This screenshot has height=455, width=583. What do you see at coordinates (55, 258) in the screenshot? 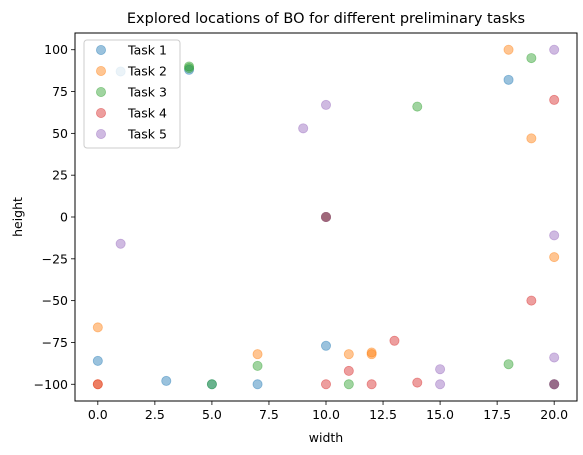
I see `y-tick-label: −25` at bounding box center [55, 258].